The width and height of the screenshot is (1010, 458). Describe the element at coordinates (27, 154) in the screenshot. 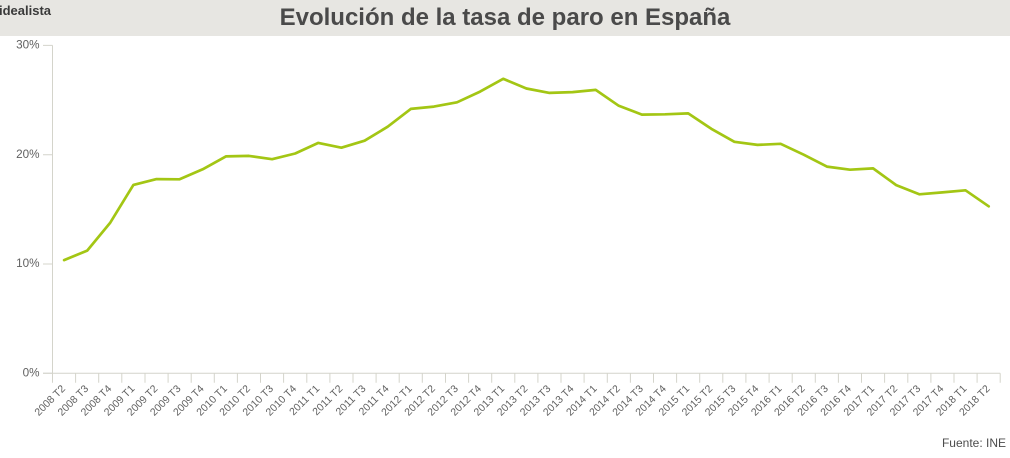

I see `svg-text: 20%` at that location.